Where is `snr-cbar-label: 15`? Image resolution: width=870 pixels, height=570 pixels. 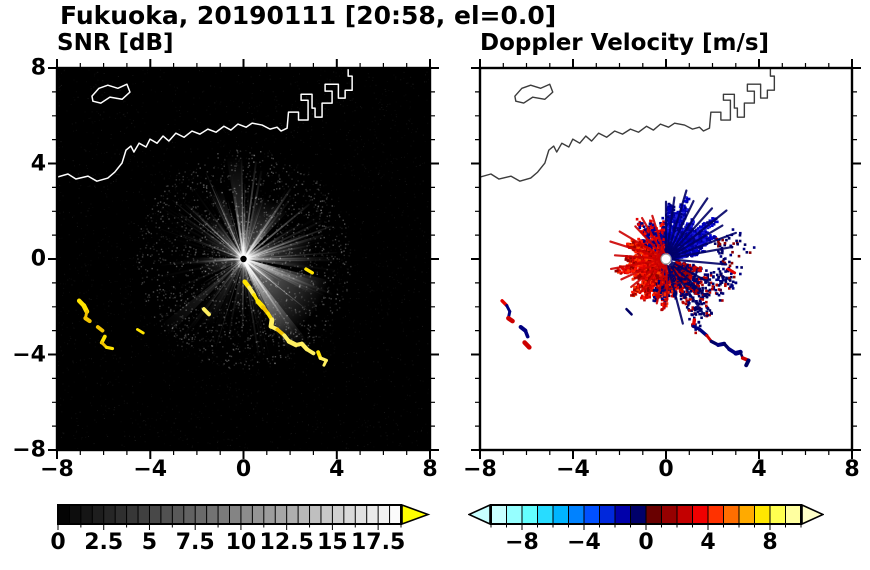
snr-cbar-label: 15 is located at coordinates (332, 542).